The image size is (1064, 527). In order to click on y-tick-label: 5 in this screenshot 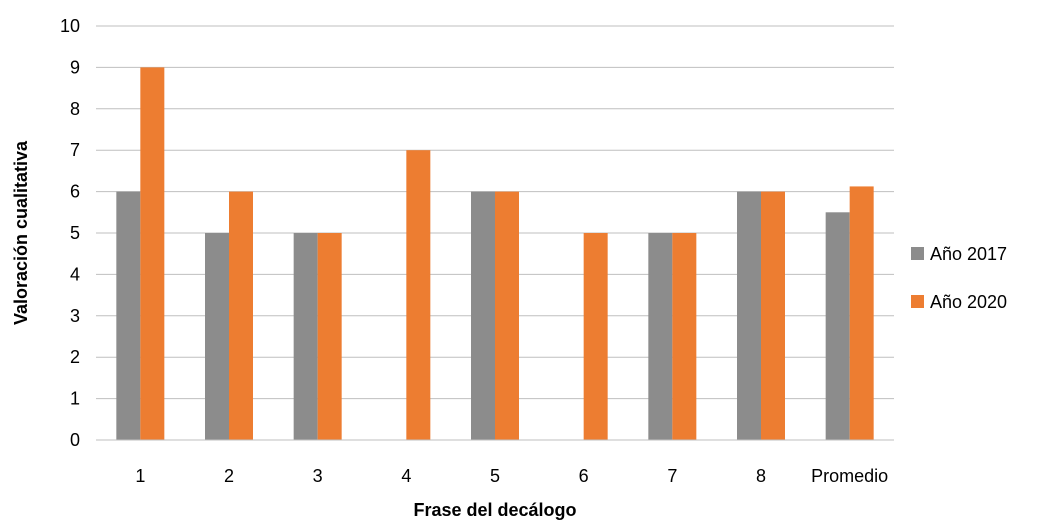, I will do `click(75, 233)`.